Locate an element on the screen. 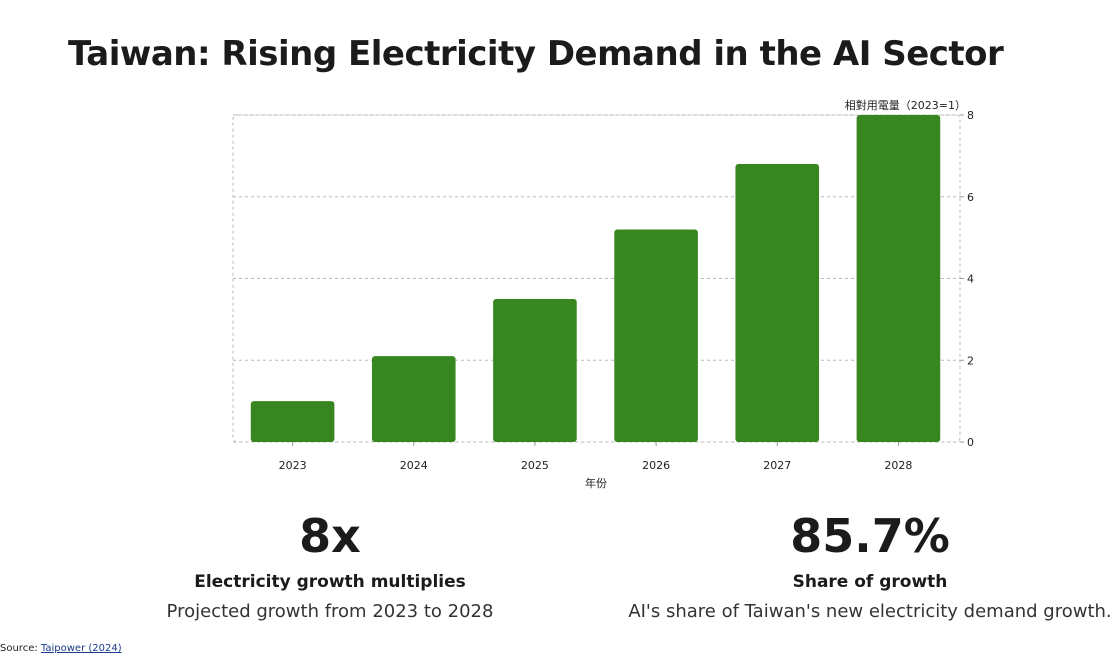  bar-2027 is located at coordinates (777, 303).